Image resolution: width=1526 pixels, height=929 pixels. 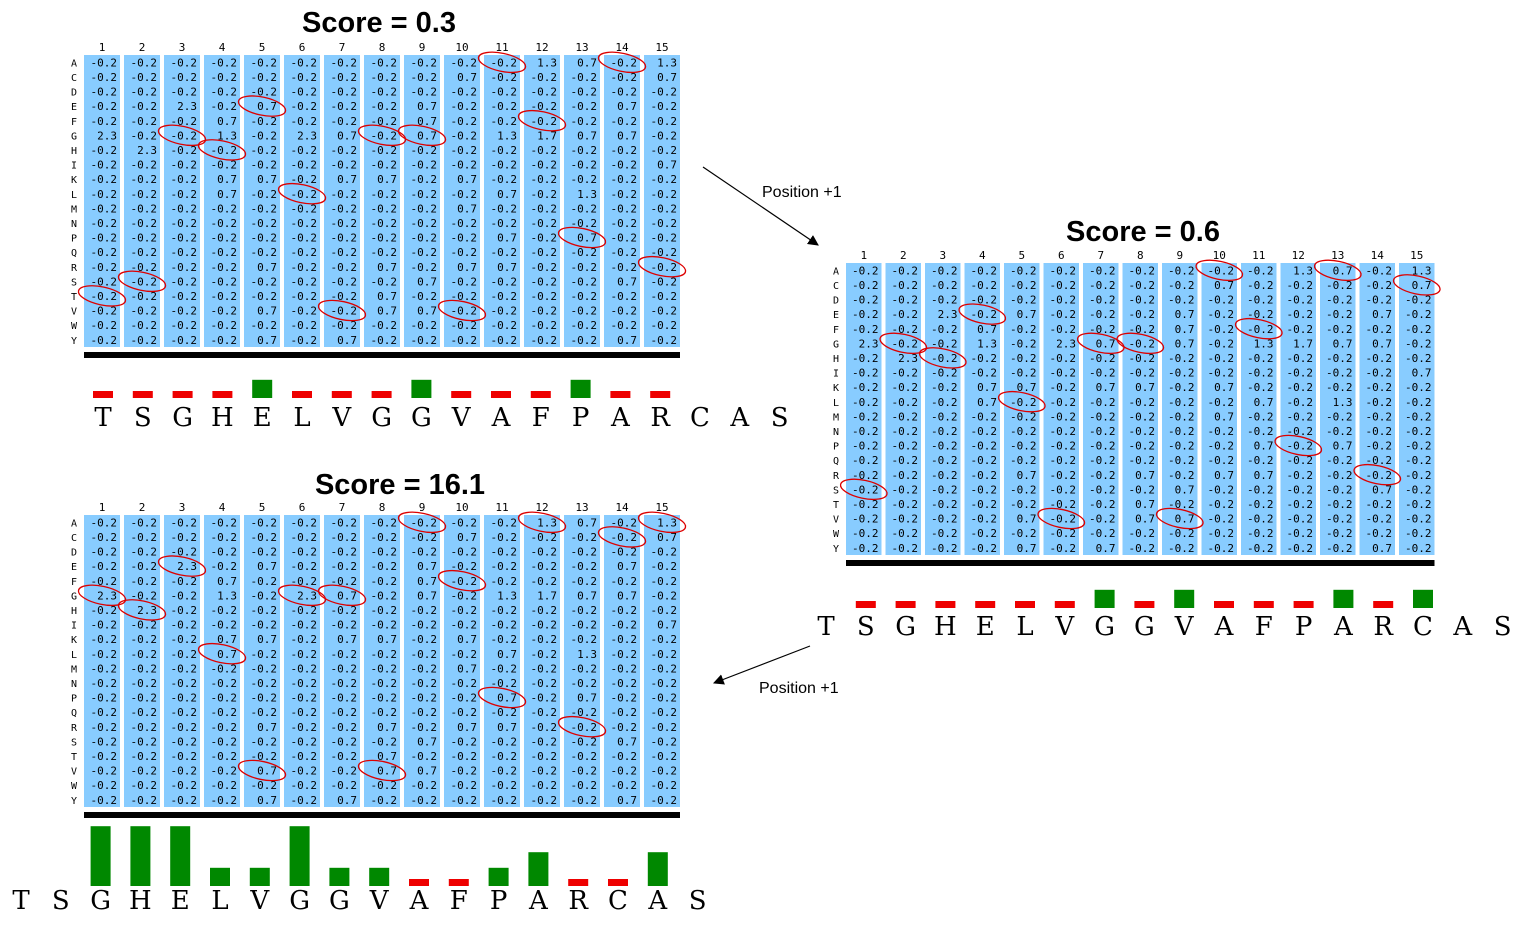 What do you see at coordinates (140, 901) in the screenshot?
I see `sequence-letter: H` at bounding box center [140, 901].